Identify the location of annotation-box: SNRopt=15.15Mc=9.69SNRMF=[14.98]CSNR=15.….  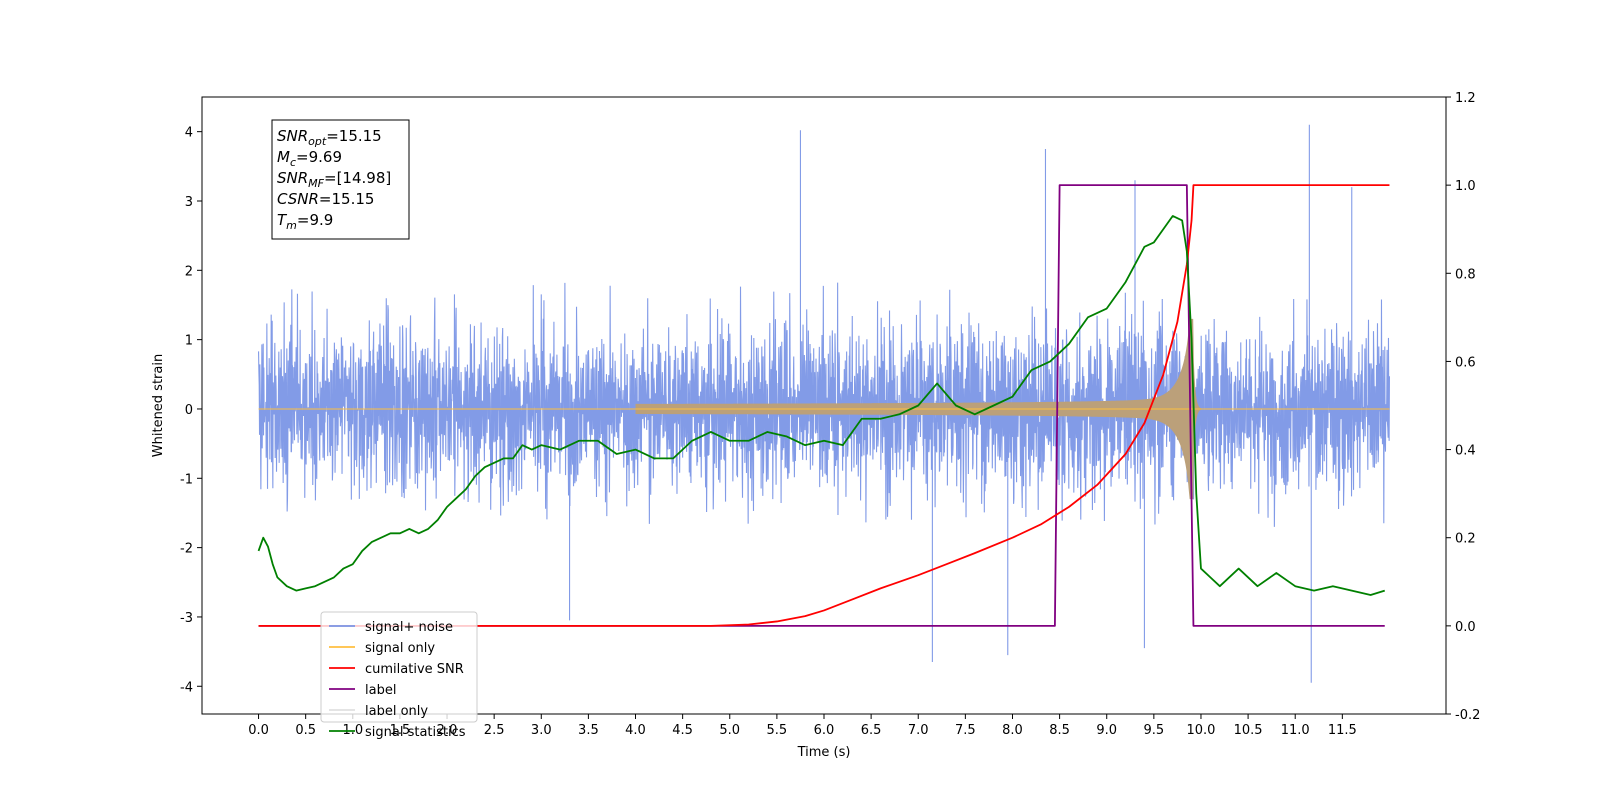
(340, 179).